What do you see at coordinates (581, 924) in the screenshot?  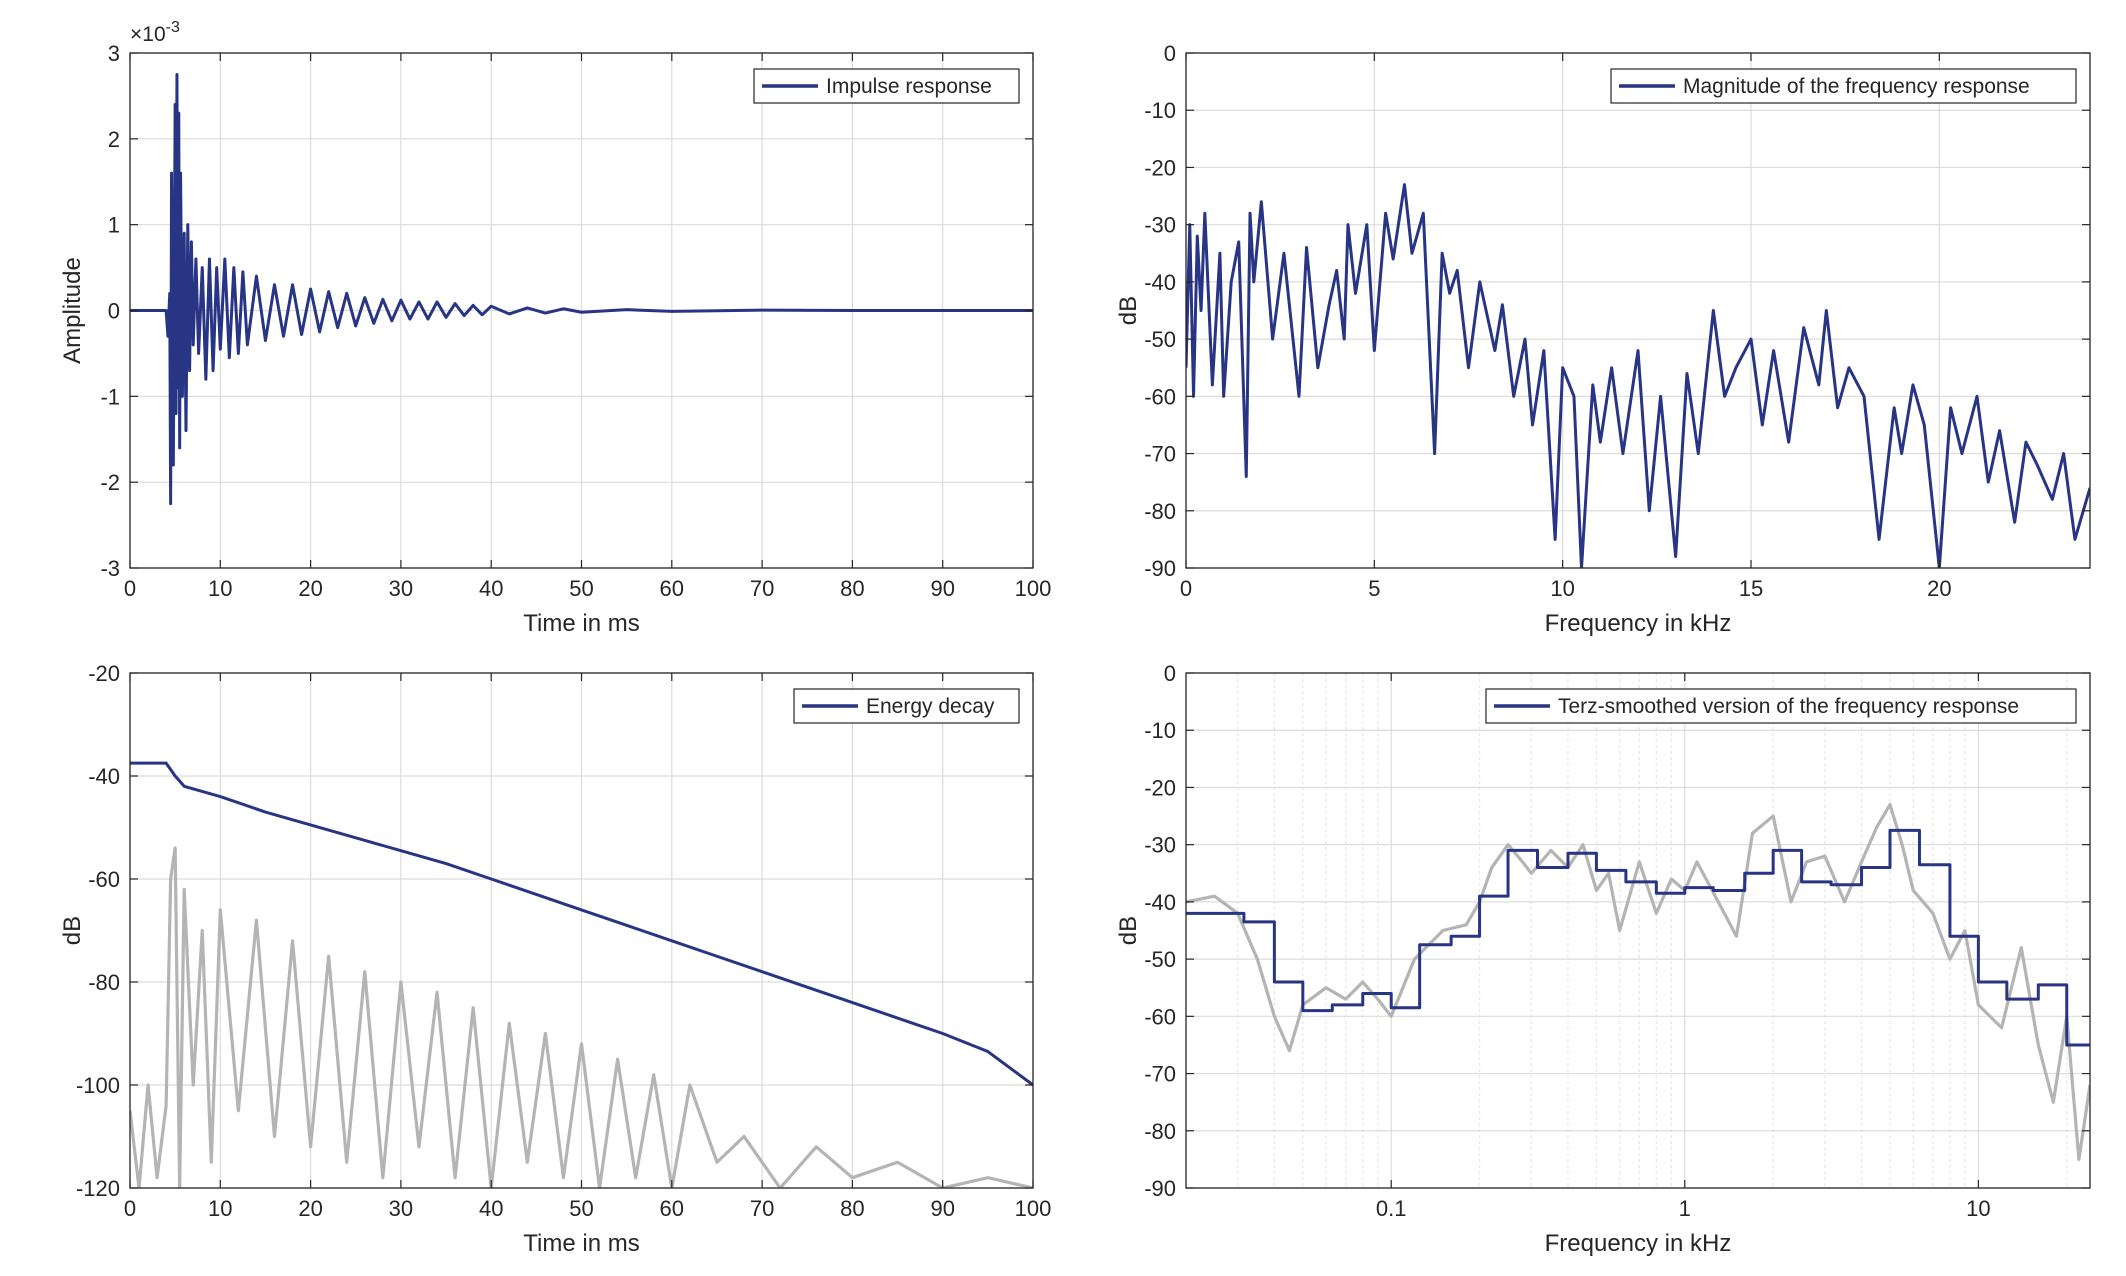 I see `series-energy-decay` at bounding box center [581, 924].